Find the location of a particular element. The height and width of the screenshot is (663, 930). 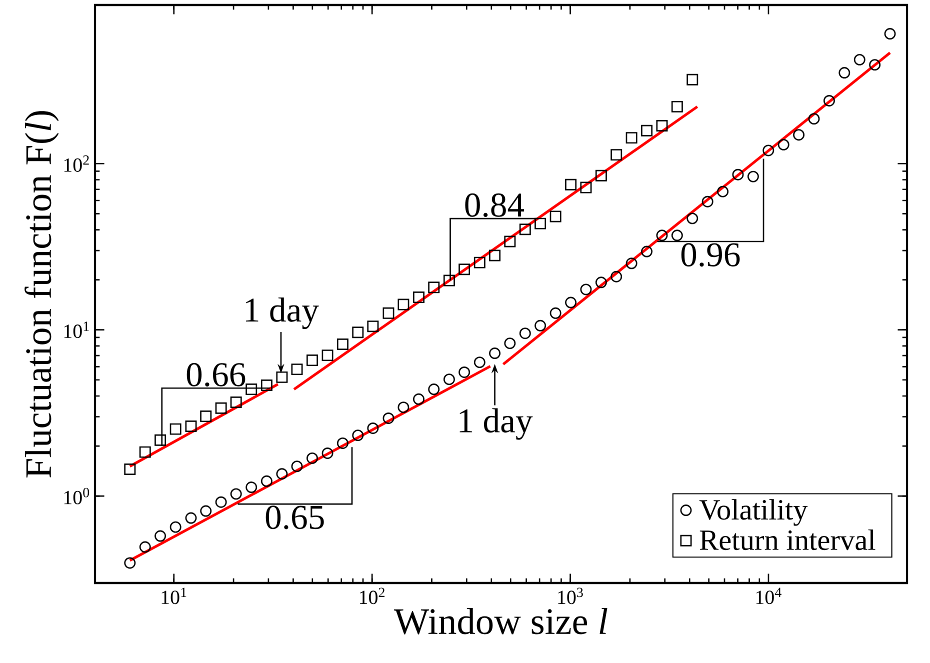

legend-label: Volatility is located at coordinates (753, 512).